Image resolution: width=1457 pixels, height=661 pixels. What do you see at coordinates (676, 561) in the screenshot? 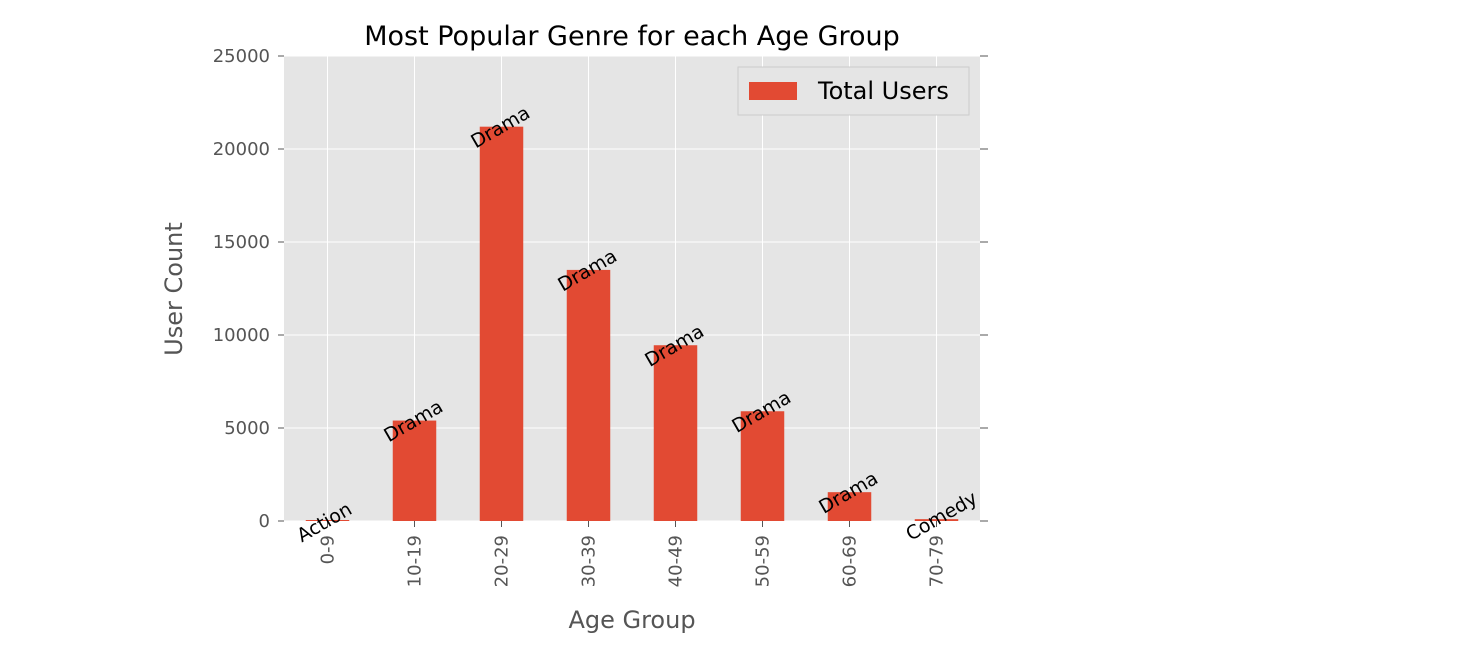
I see `x-tick-label: 40-49` at bounding box center [676, 561].